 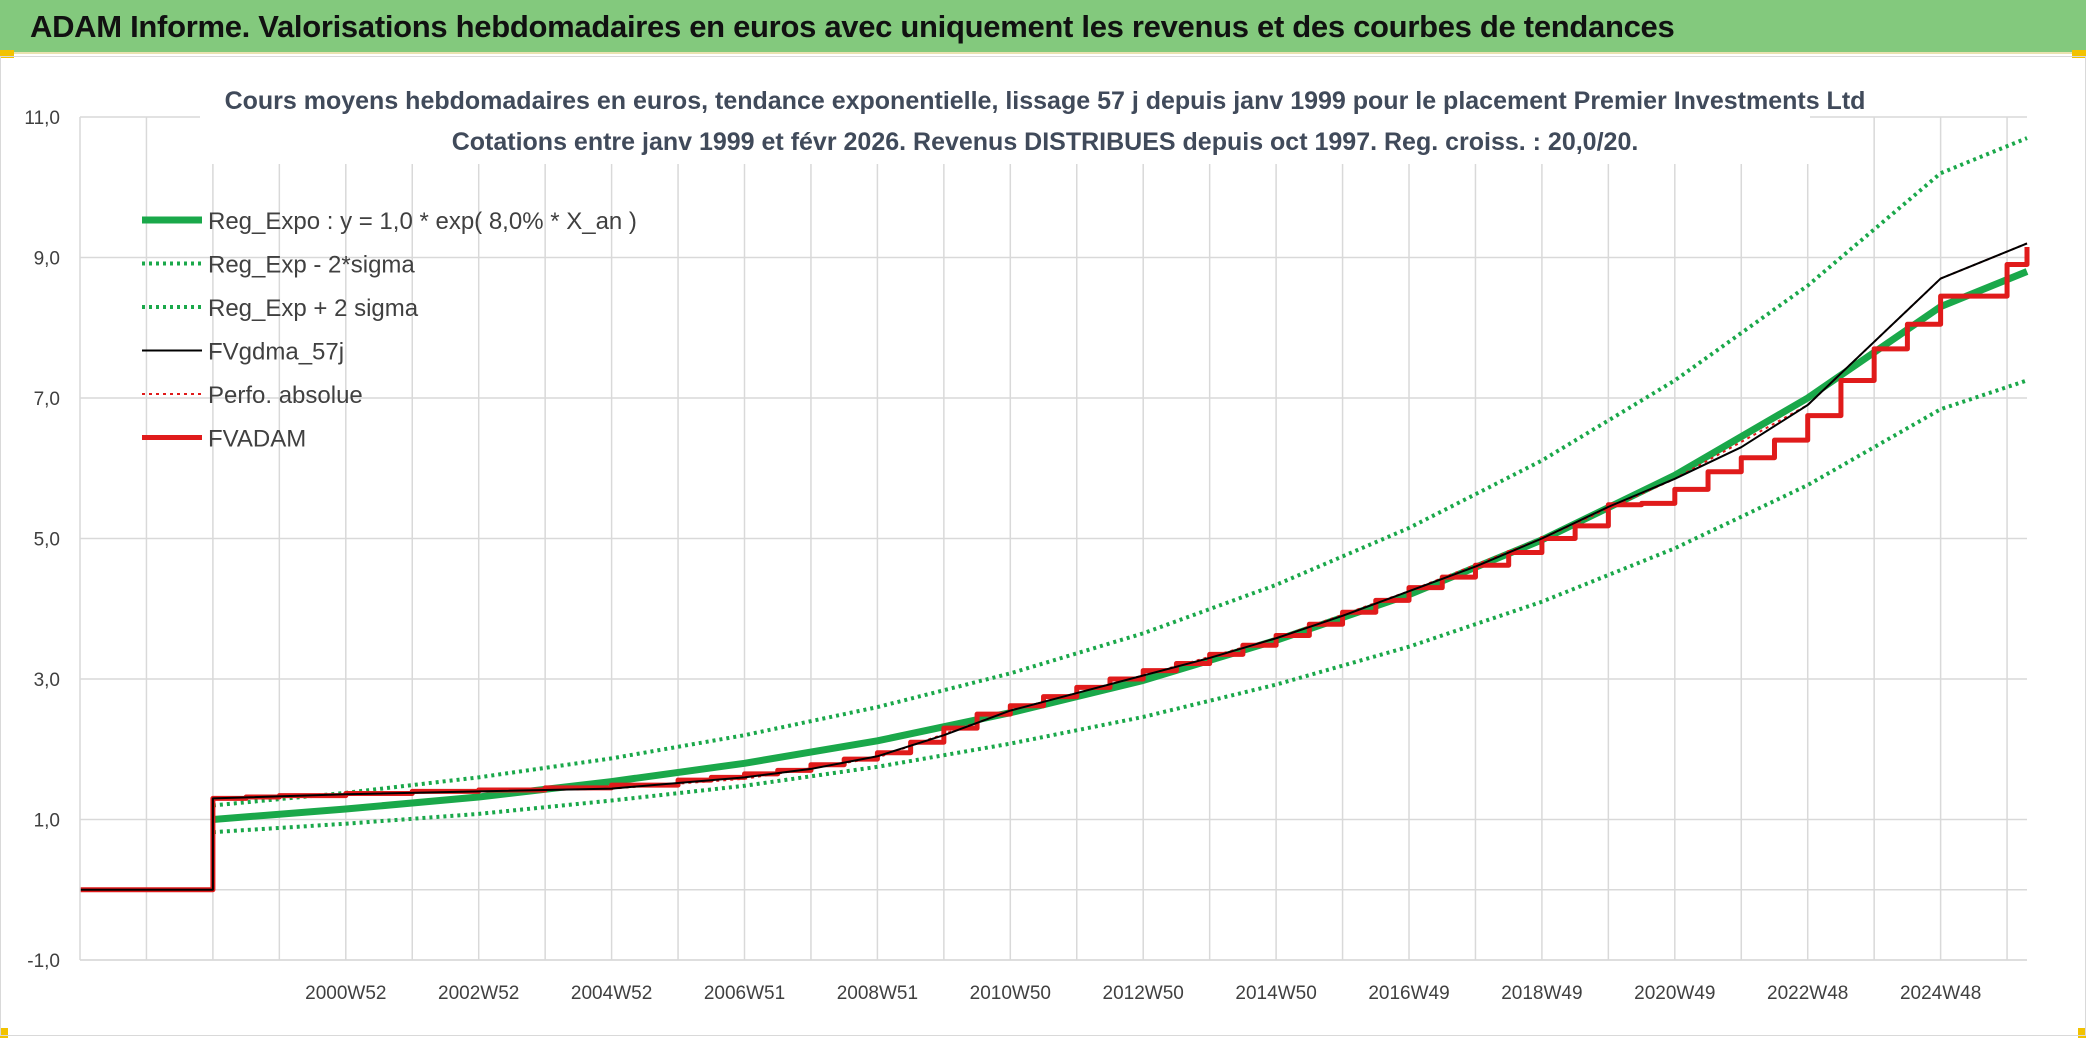 I want to click on x-tick-label: 2000W52, so click(x=345, y=993).